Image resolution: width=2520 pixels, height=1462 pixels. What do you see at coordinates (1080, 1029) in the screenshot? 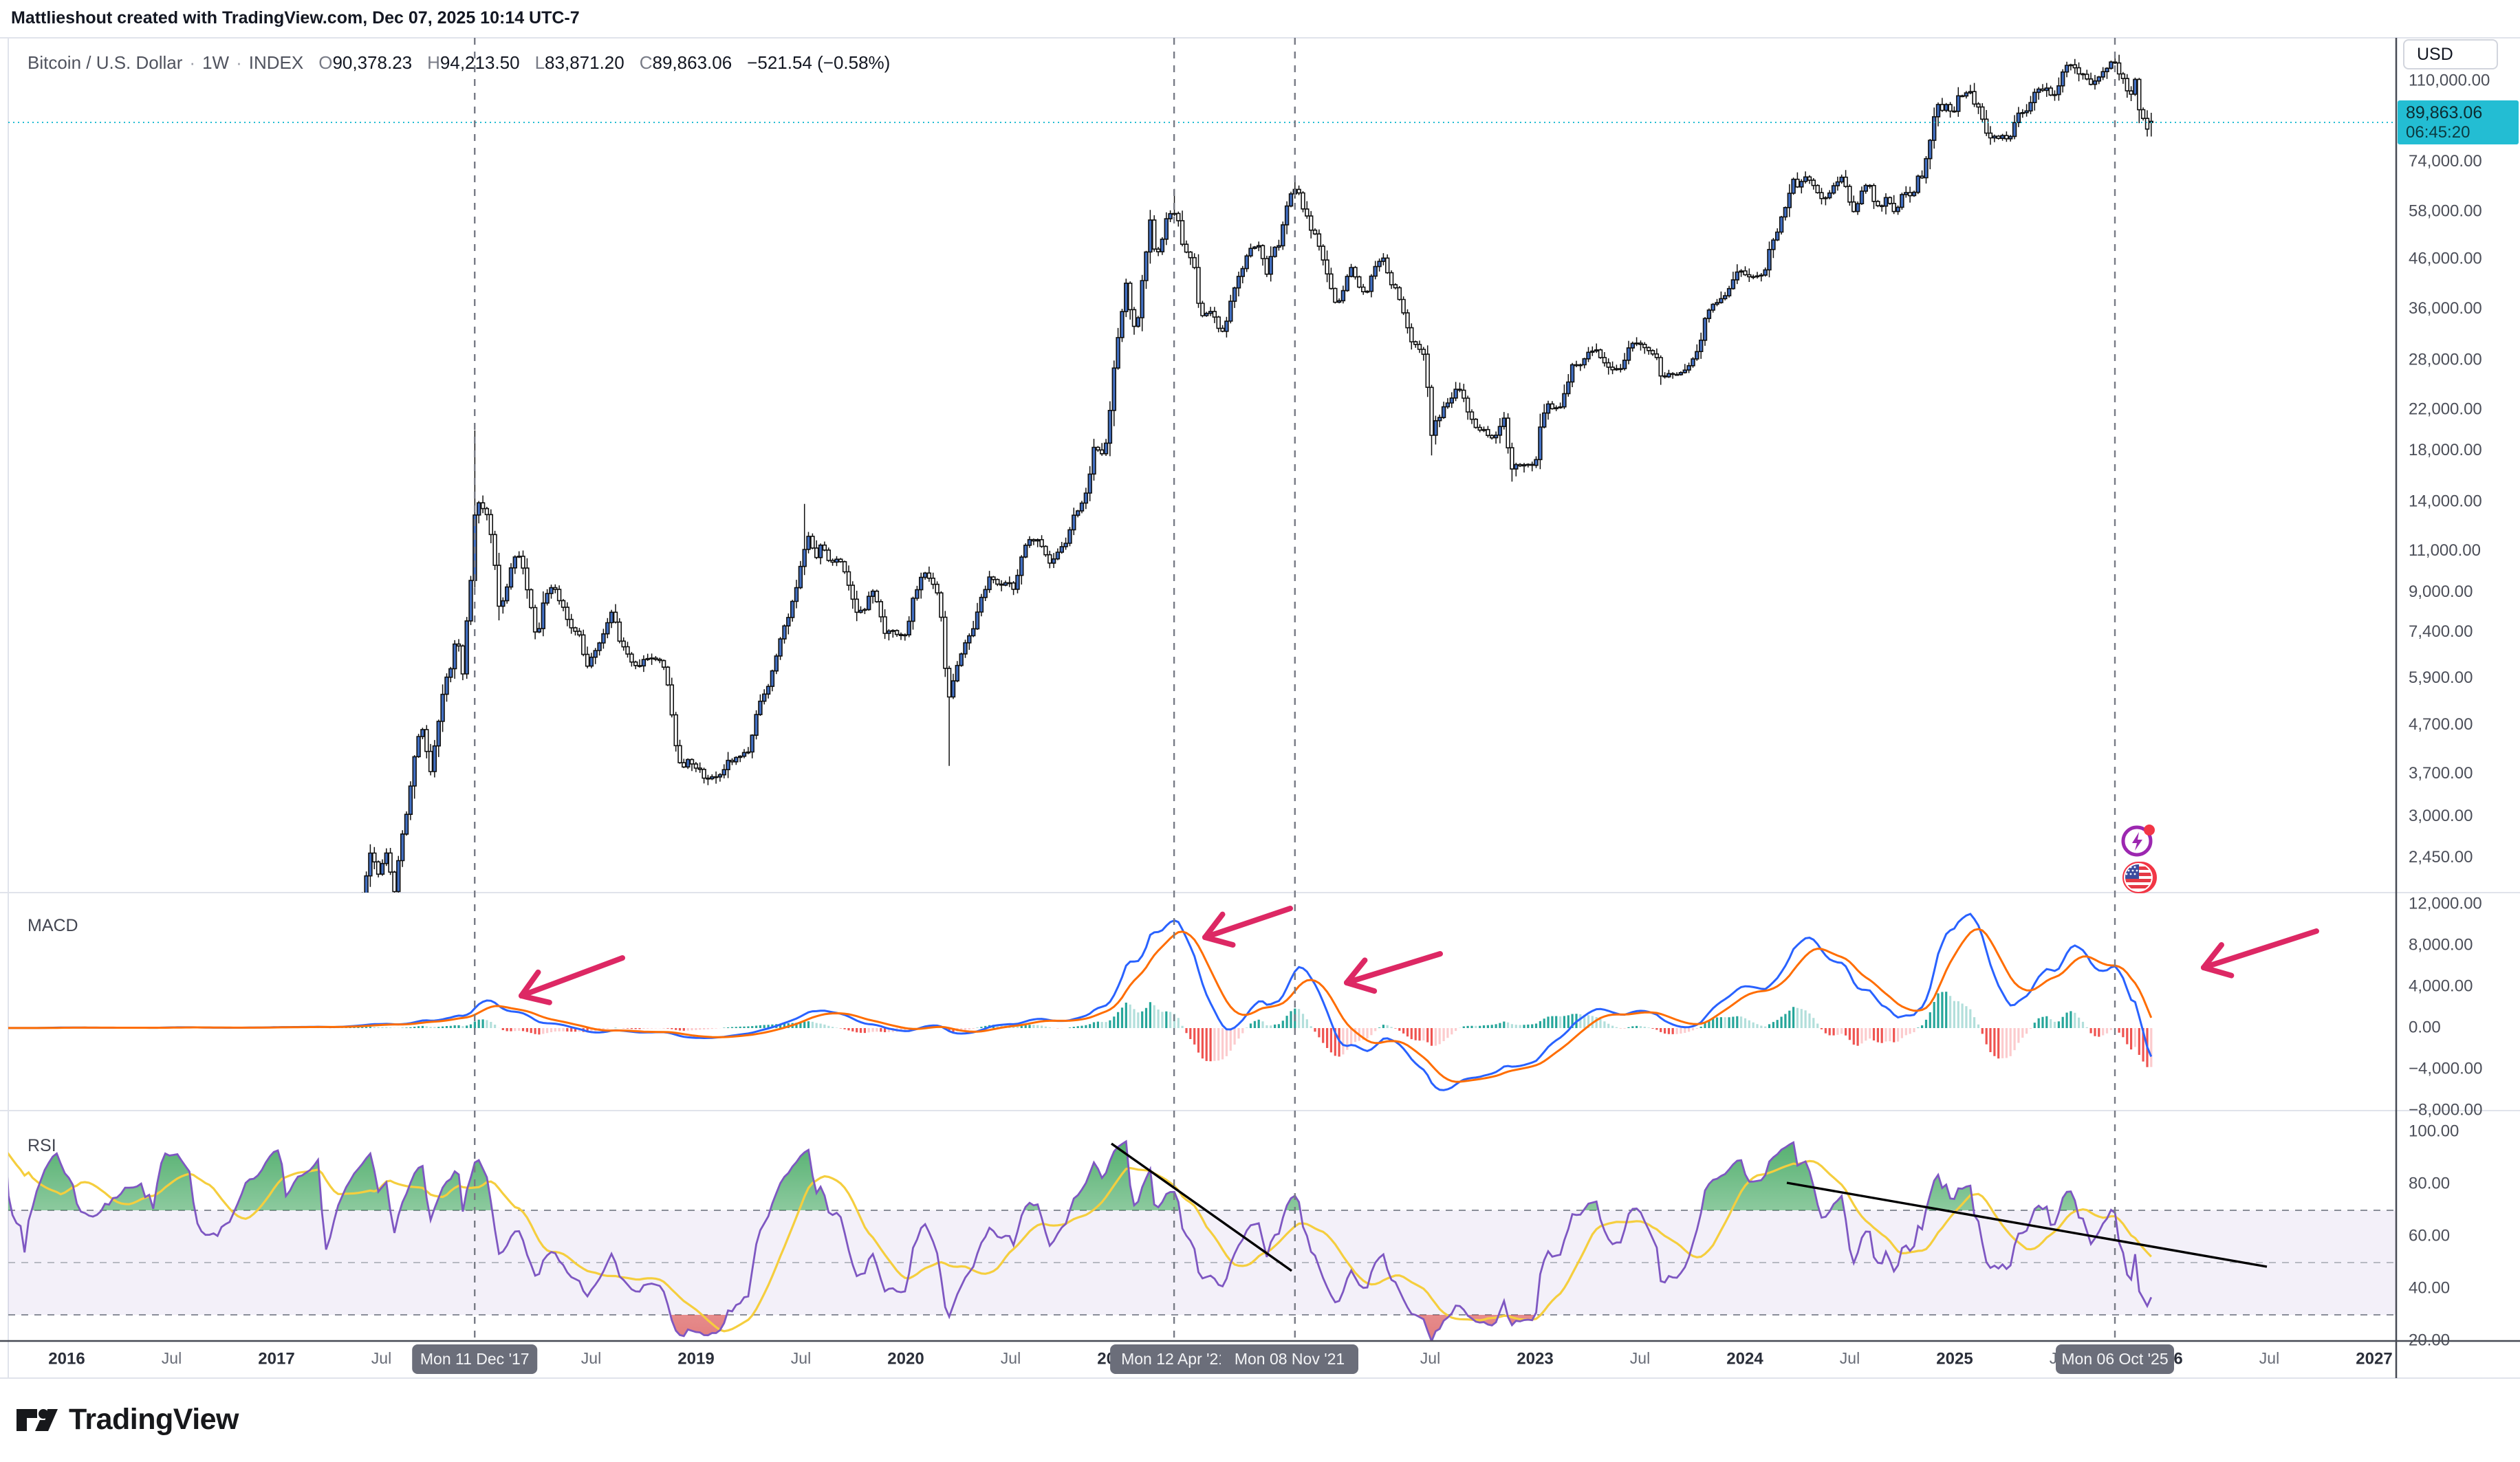
I see `macd-histogram` at bounding box center [1080, 1029].